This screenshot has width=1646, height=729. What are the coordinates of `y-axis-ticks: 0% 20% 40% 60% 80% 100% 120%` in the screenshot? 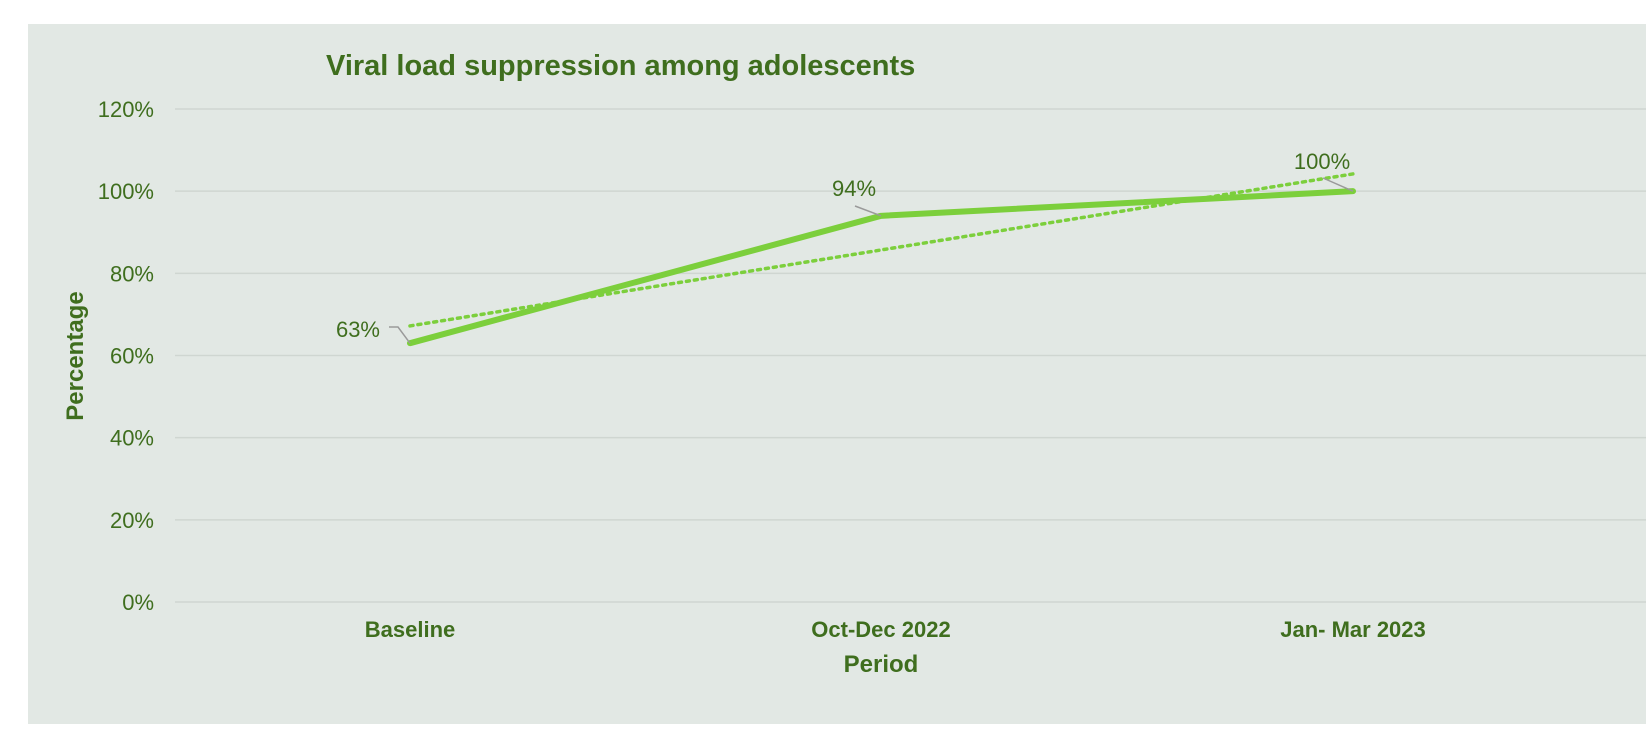 It's located at (126, 356).